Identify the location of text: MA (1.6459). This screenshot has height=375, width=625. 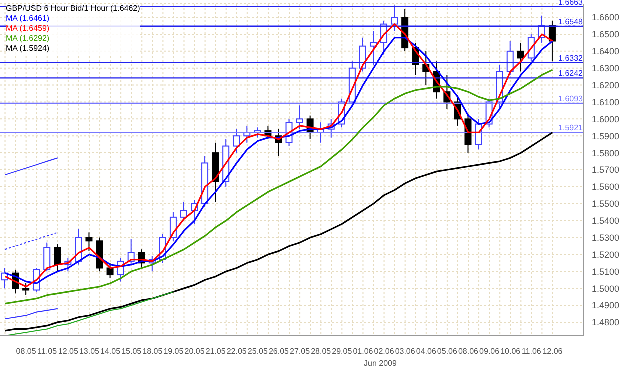
(28, 29).